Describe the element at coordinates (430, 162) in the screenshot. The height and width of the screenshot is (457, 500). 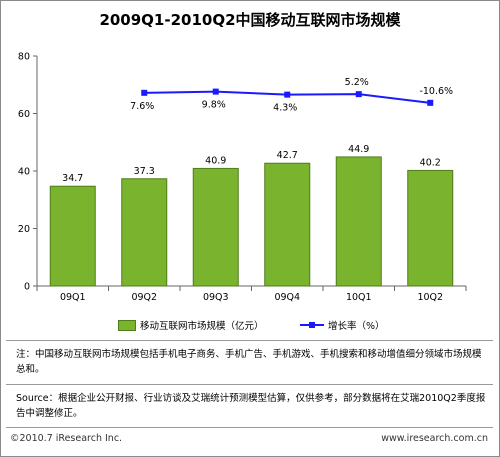
I see `bar-data-label: 40.2` at that location.